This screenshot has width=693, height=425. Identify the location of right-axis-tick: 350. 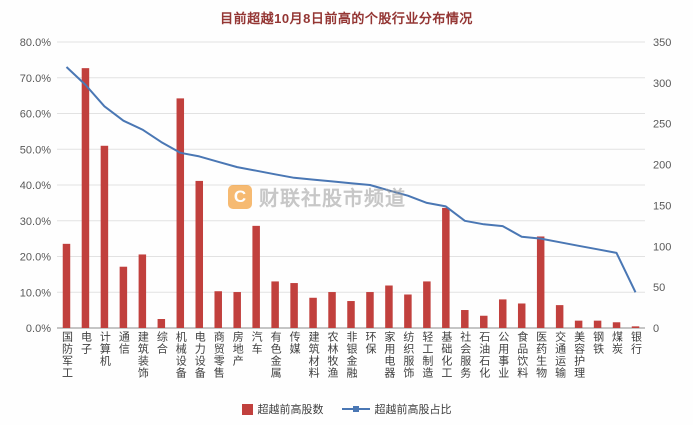
(662, 43).